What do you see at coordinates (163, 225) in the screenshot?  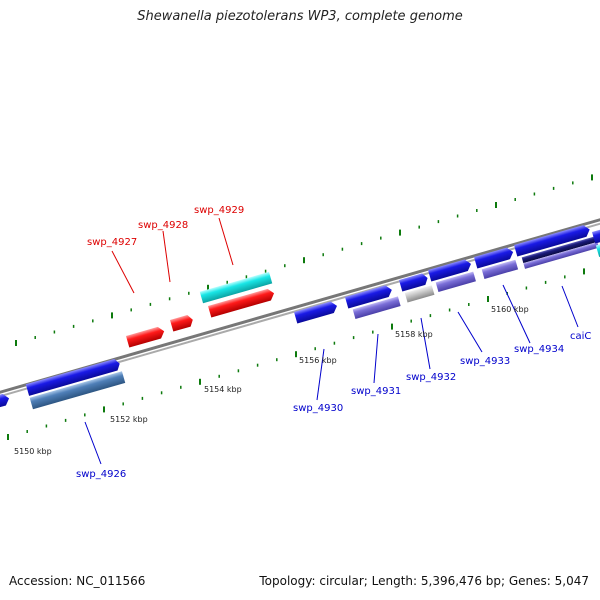 I see `label-swp_4928: swp_4928` at bounding box center [163, 225].